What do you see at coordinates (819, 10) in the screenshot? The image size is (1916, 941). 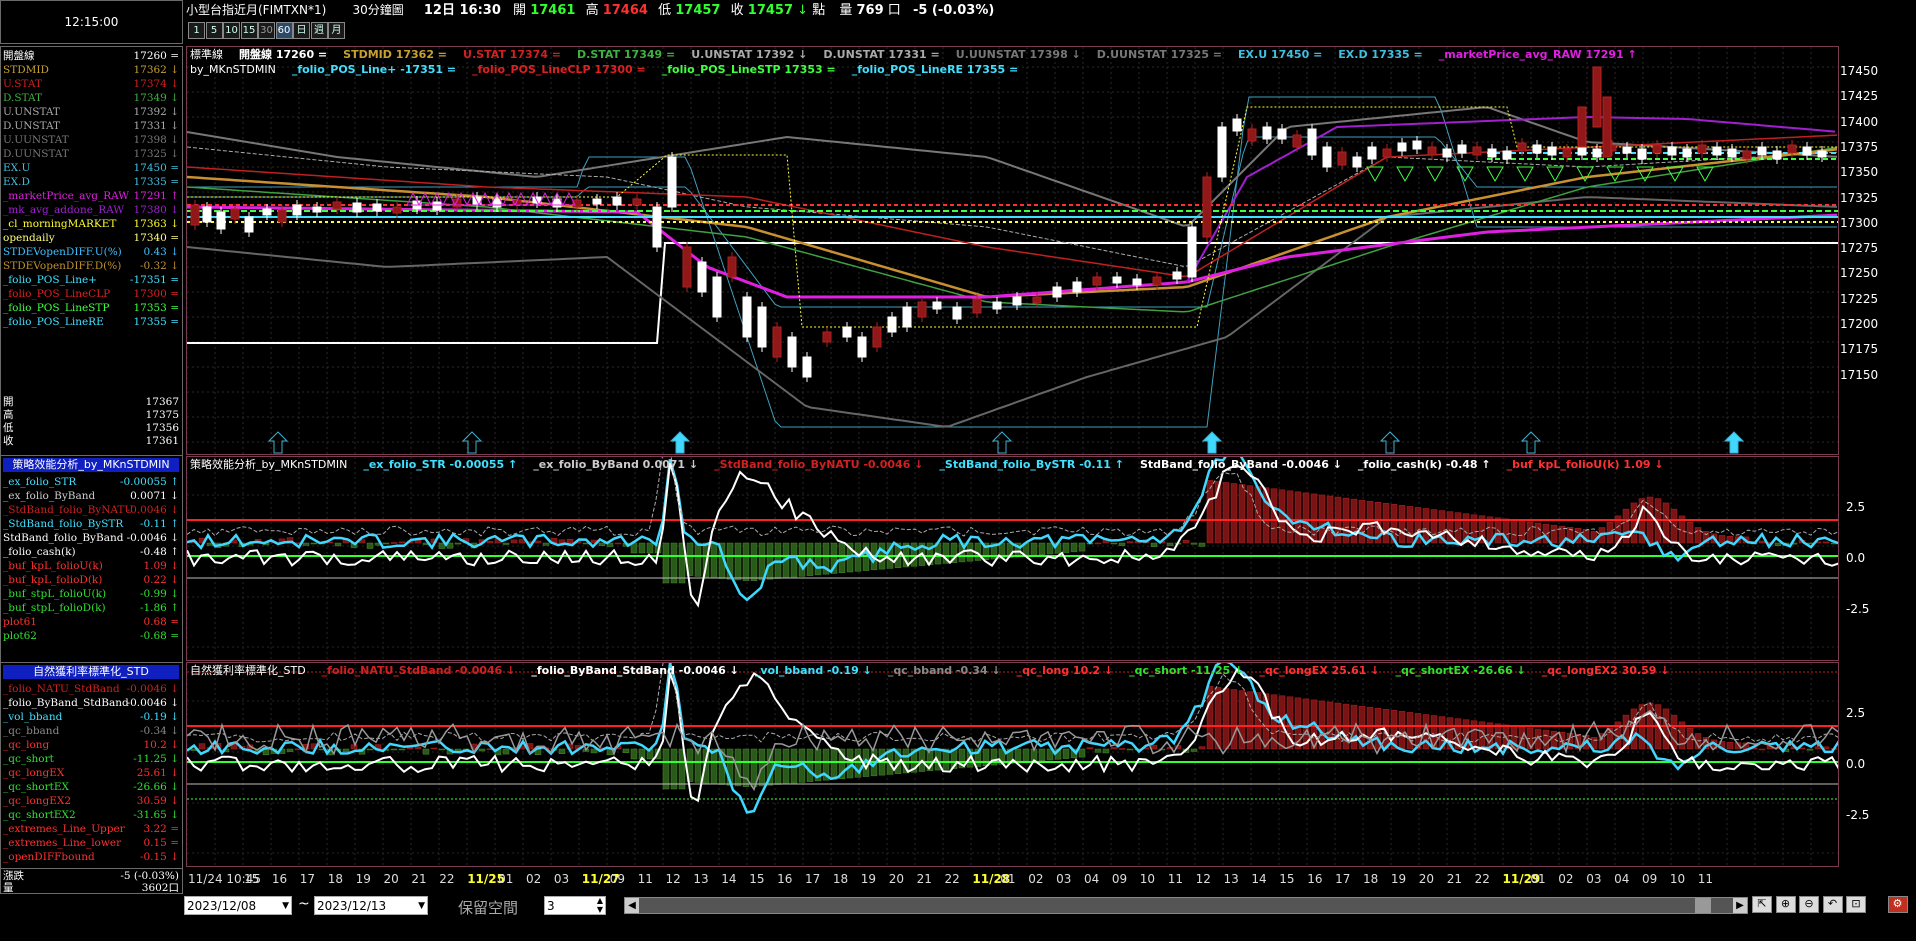 I see `points-label: 點` at bounding box center [819, 10].